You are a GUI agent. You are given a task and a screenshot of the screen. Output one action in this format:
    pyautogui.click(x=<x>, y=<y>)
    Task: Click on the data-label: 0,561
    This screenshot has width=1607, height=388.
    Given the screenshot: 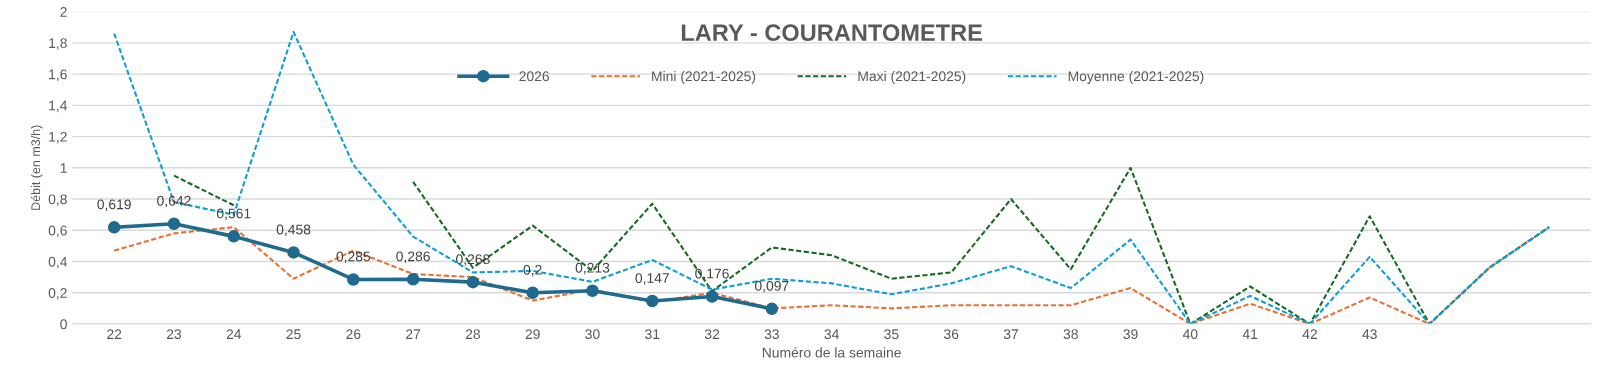 What is the action you would take?
    pyautogui.click(x=233, y=214)
    